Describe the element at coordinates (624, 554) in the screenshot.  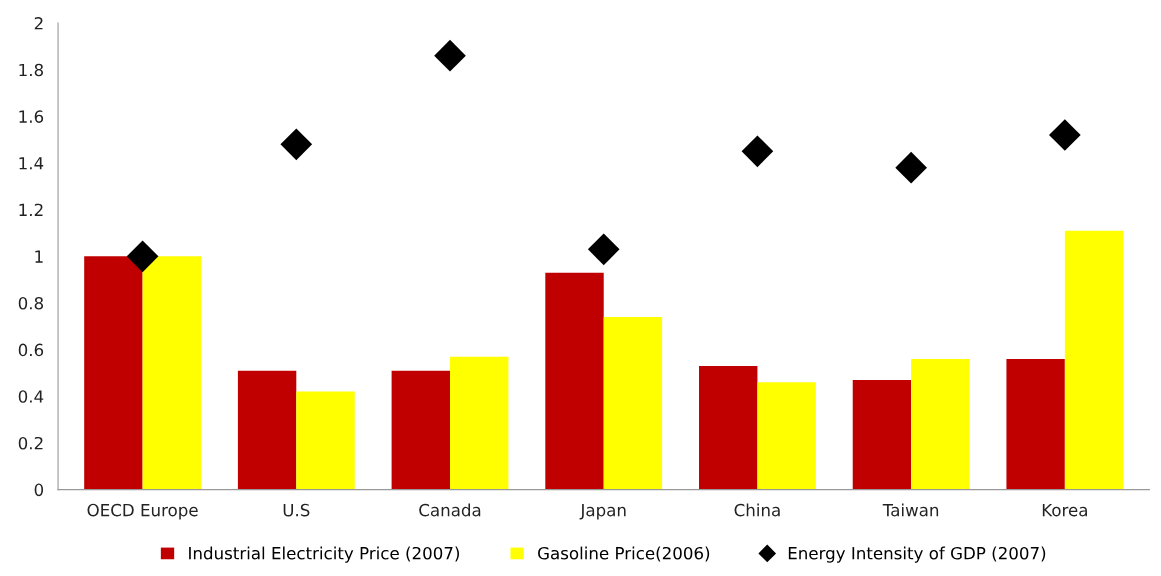
I see `legend-label: Gasoline Price(2006)` at that location.